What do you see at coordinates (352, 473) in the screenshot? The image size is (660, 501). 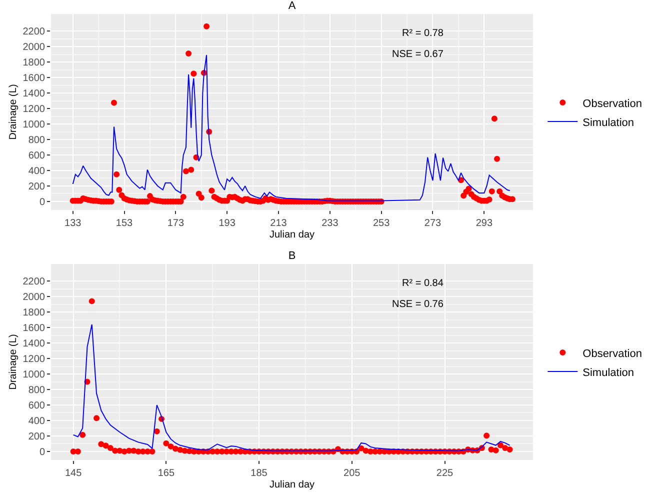 I see `x-tick-label: 205` at bounding box center [352, 473].